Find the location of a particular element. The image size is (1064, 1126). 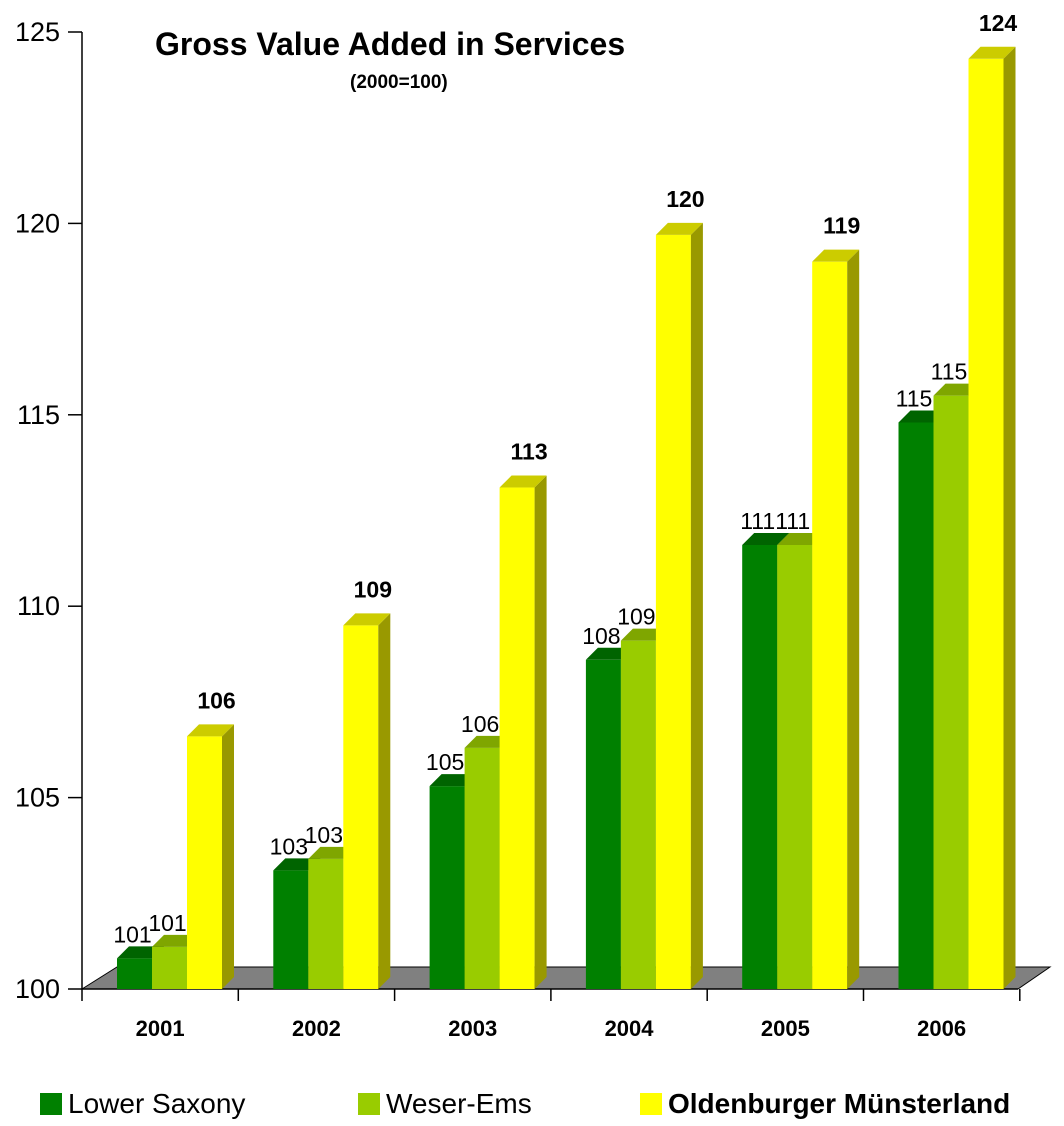

legend-item-lower-saxony: Lower Saxony is located at coordinates (142, 1104).